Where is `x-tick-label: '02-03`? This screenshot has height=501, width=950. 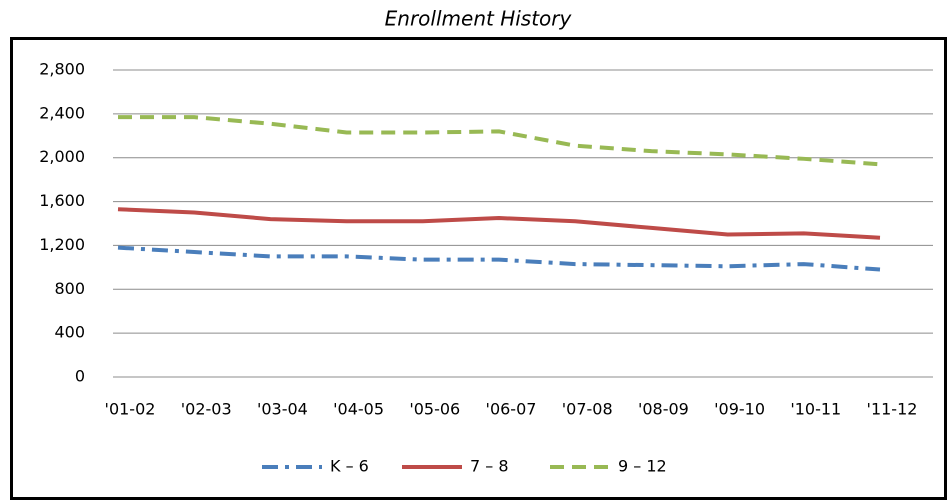 x-tick-label: '02-03 is located at coordinates (206, 409).